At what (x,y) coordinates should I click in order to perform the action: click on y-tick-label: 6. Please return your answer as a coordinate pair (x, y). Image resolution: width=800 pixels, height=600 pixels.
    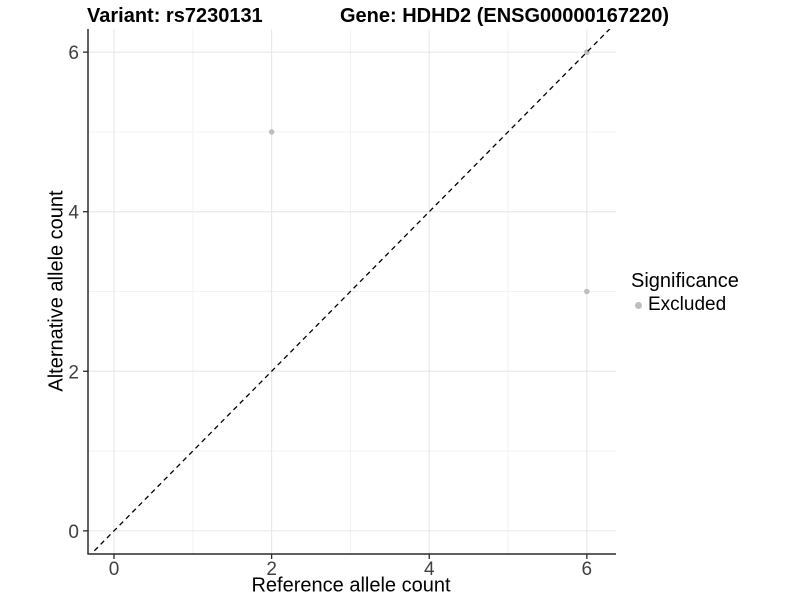
    Looking at the image, I should click on (73, 53).